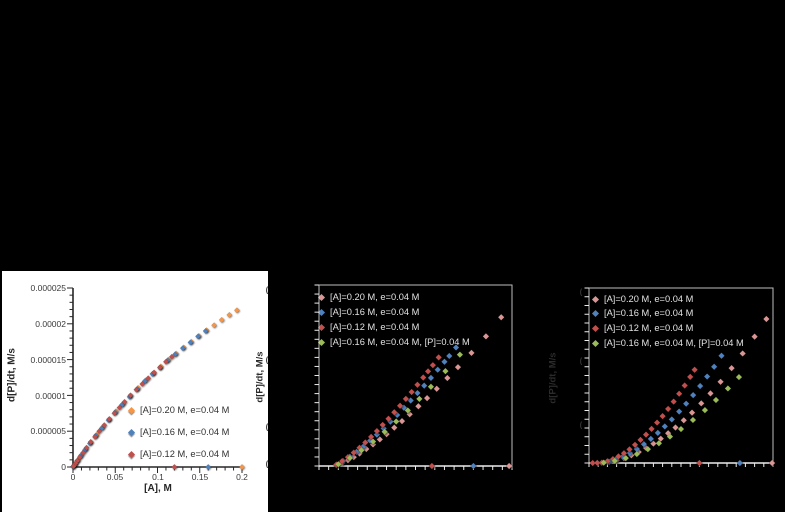 The height and width of the screenshot is (512, 785). Describe the element at coordinates (63, 467) in the screenshot. I see `y-tick-label: 0` at that location.